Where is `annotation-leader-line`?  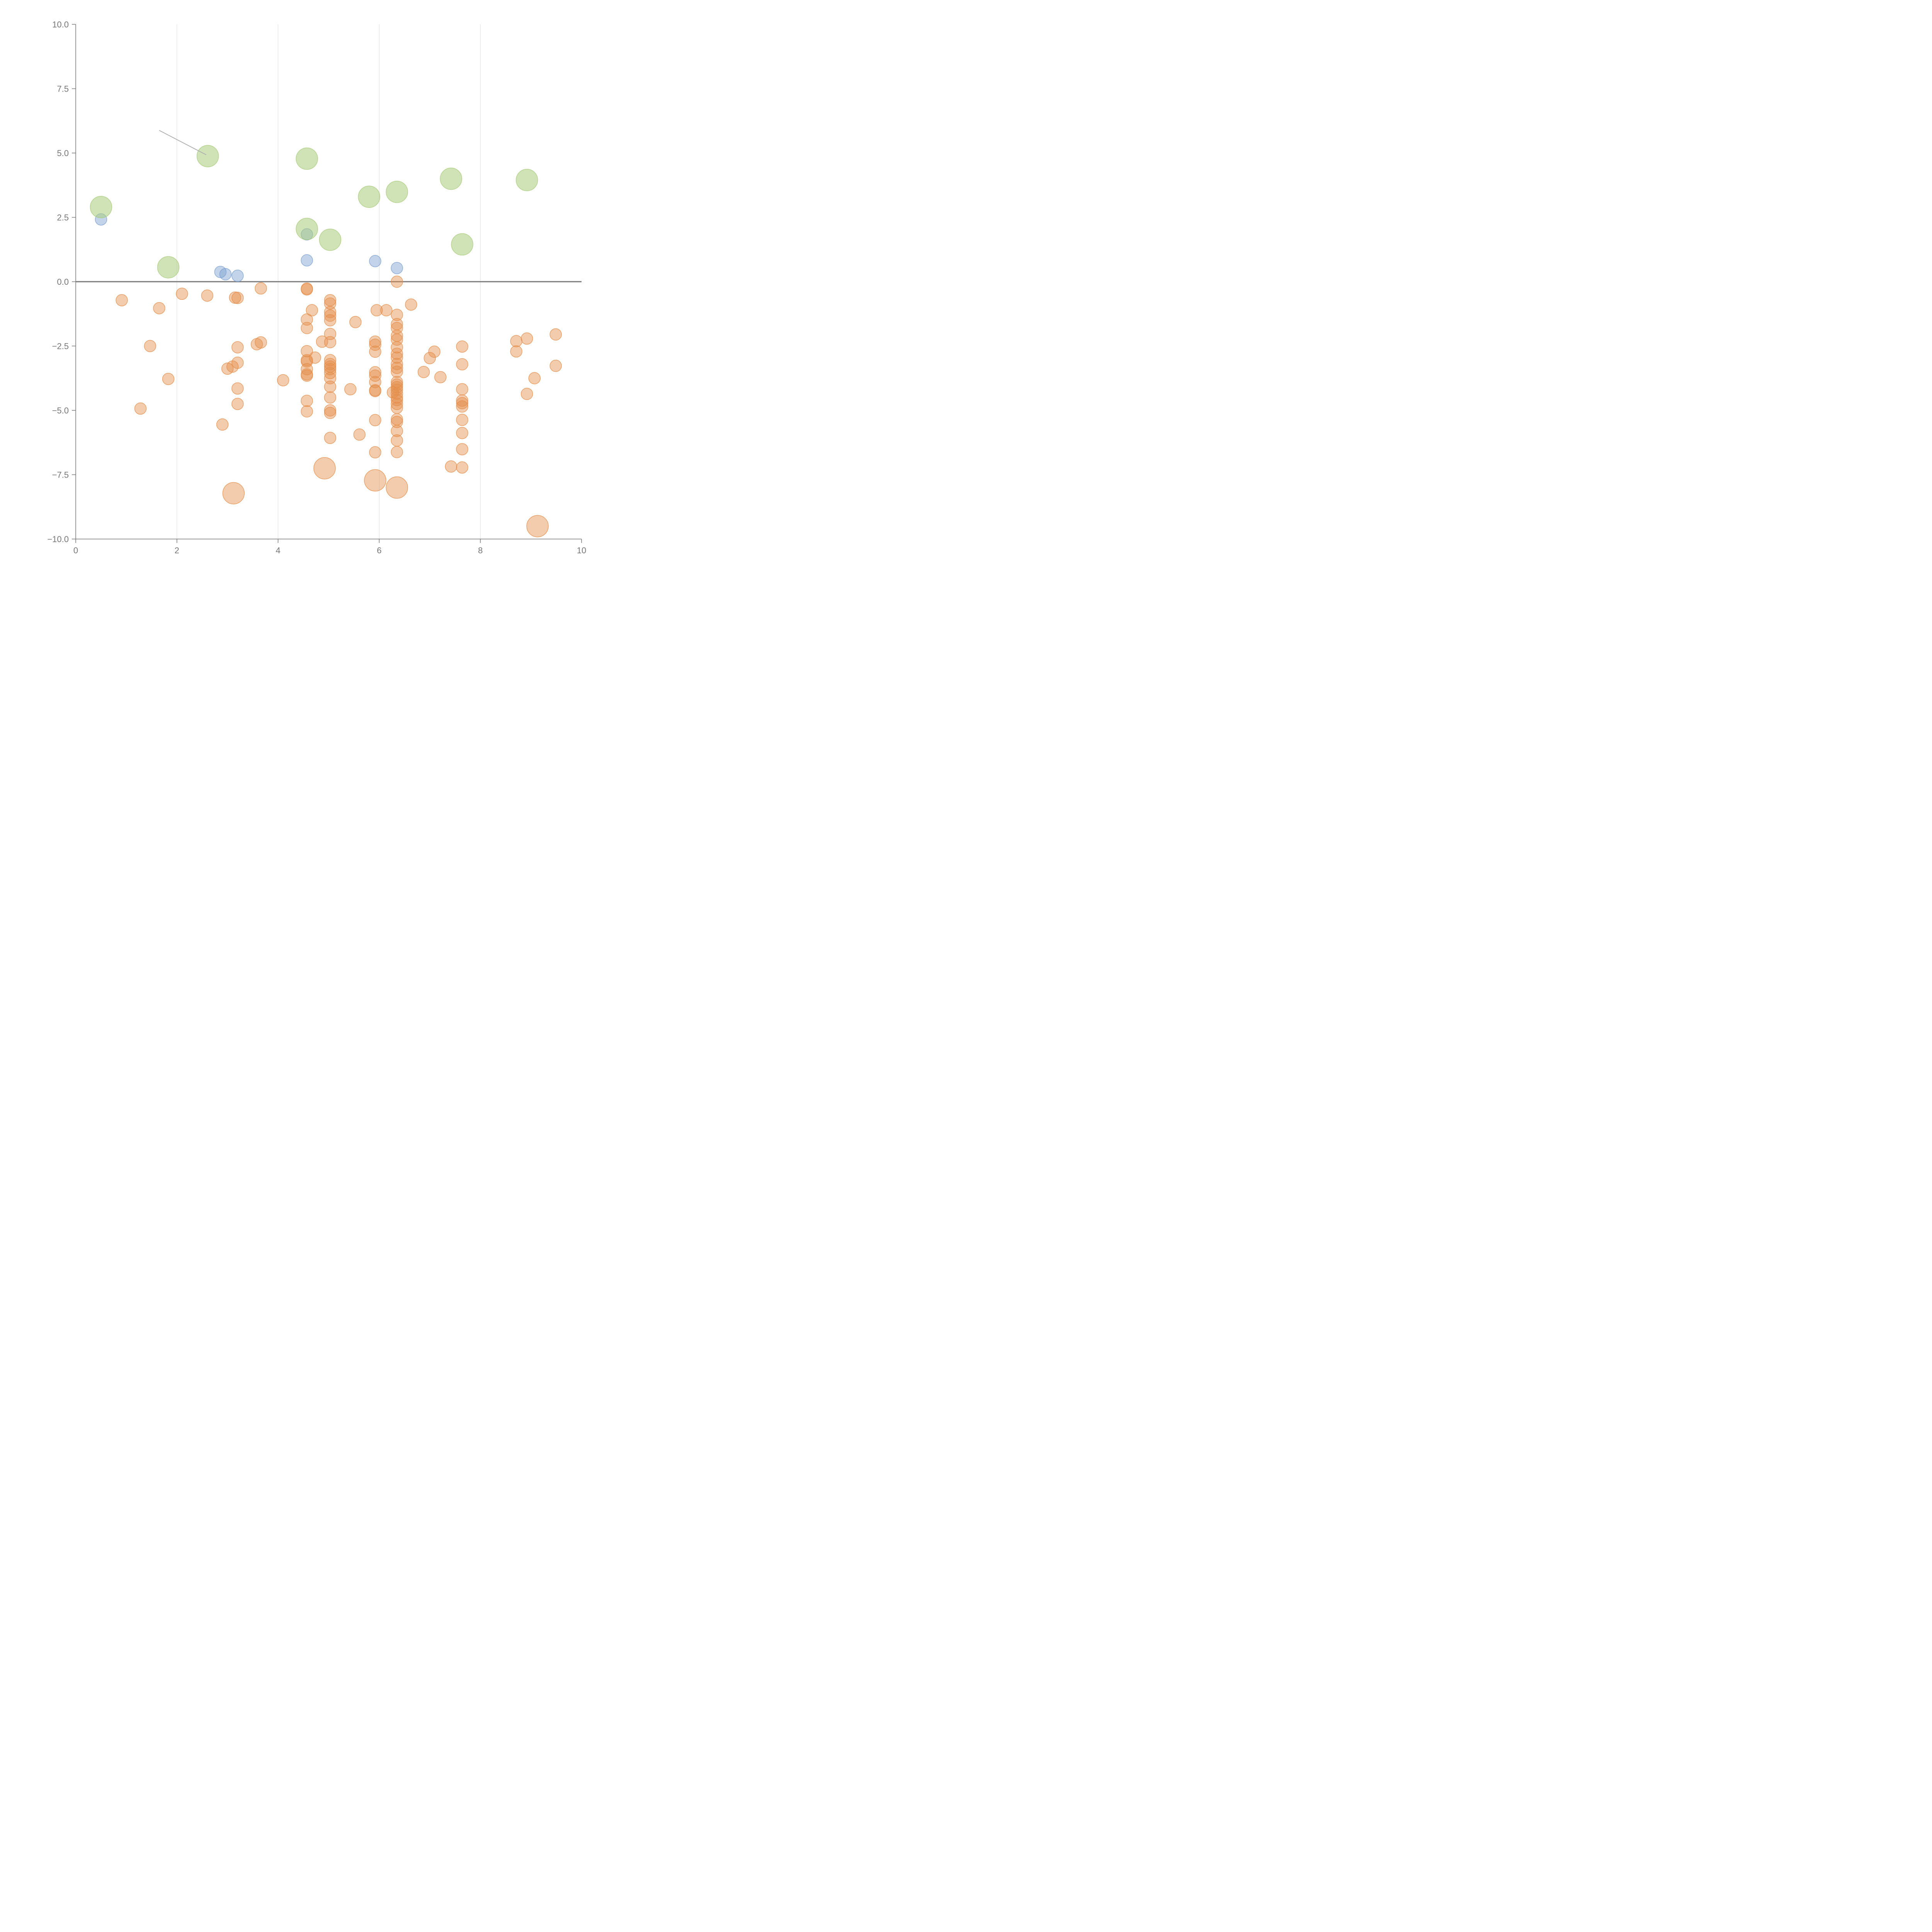
annotation-leader-line is located at coordinates (183, 143).